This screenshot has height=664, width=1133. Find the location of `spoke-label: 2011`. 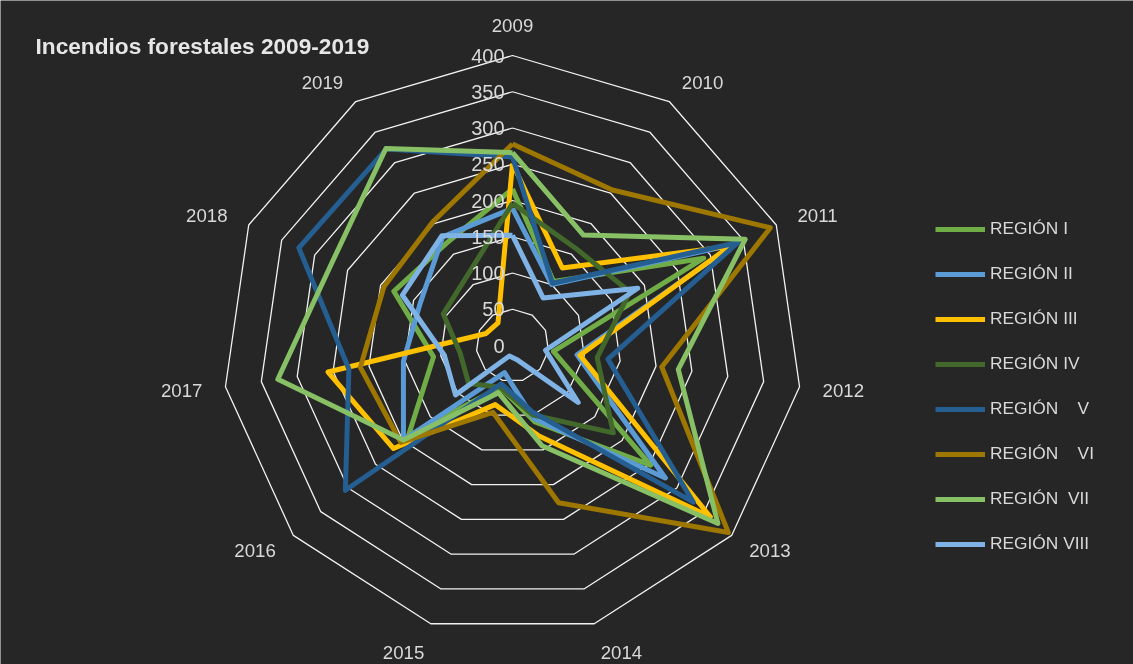

spoke-label: 2011 is located at coordinates (817, 215).